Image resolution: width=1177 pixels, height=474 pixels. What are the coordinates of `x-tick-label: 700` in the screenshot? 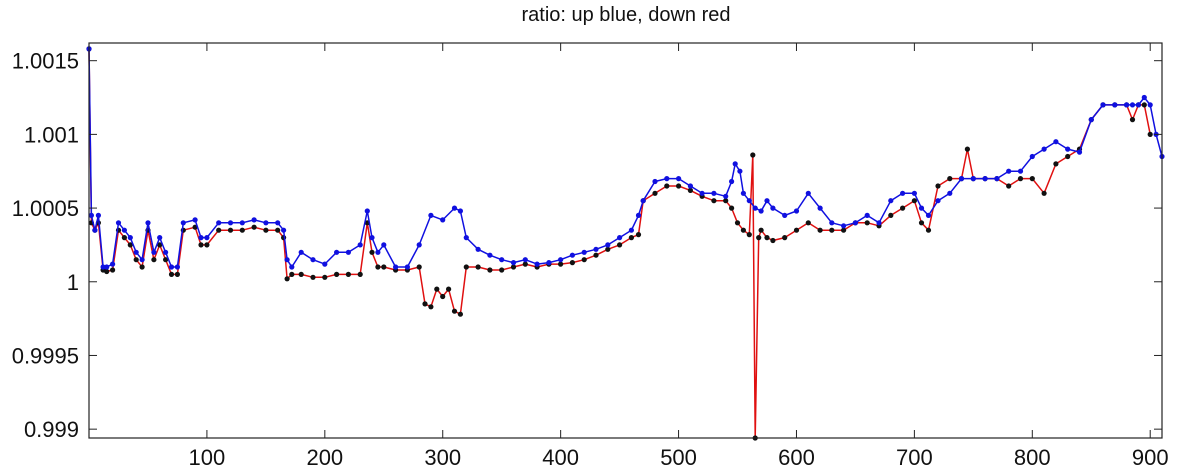 It's located at (914, 457).